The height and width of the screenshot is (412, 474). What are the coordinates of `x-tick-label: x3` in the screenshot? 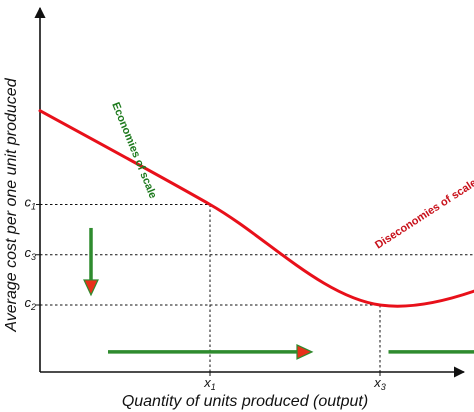 It's located at (379, 383).